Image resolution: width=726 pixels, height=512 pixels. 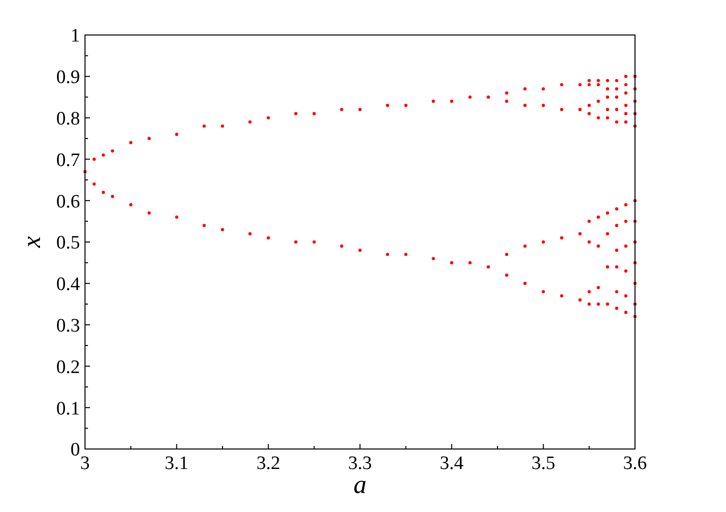 What do you see at coordinates (68, 285) in the screenshot?
I see `y-tick-label: 0.4` at bounding box center [68, 285].